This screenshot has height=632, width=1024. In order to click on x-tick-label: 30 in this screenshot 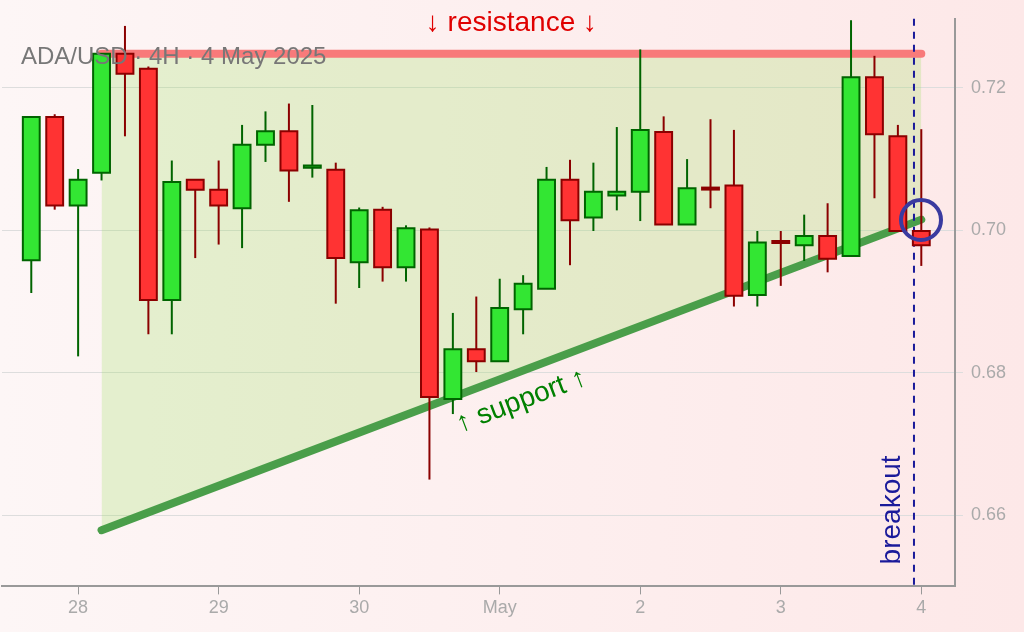, I will do `click(359, 607)`.